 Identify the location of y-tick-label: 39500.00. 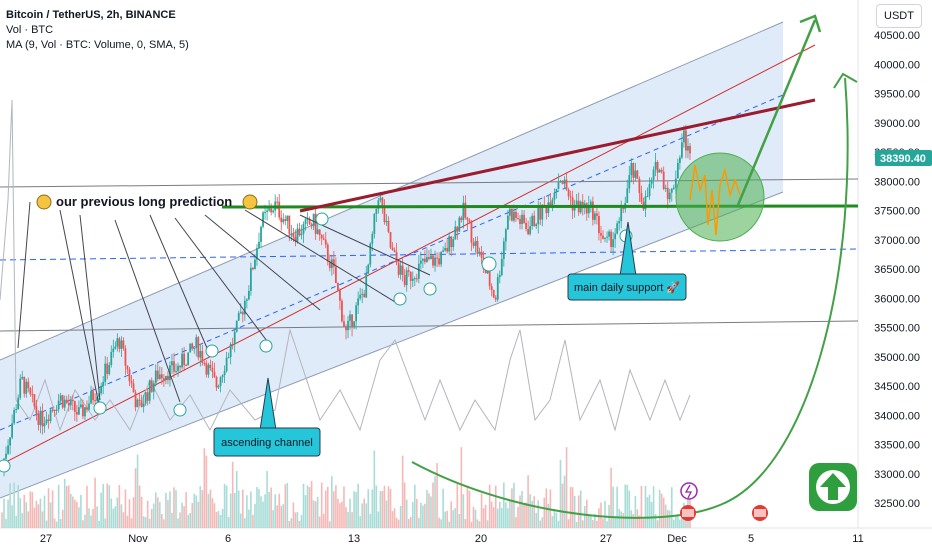
(897, 95).